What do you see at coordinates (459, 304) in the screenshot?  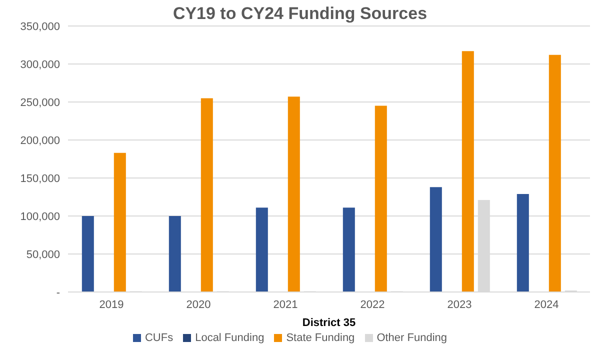 I see `x-tick-label: 2023` at bounding box center [459, 304].